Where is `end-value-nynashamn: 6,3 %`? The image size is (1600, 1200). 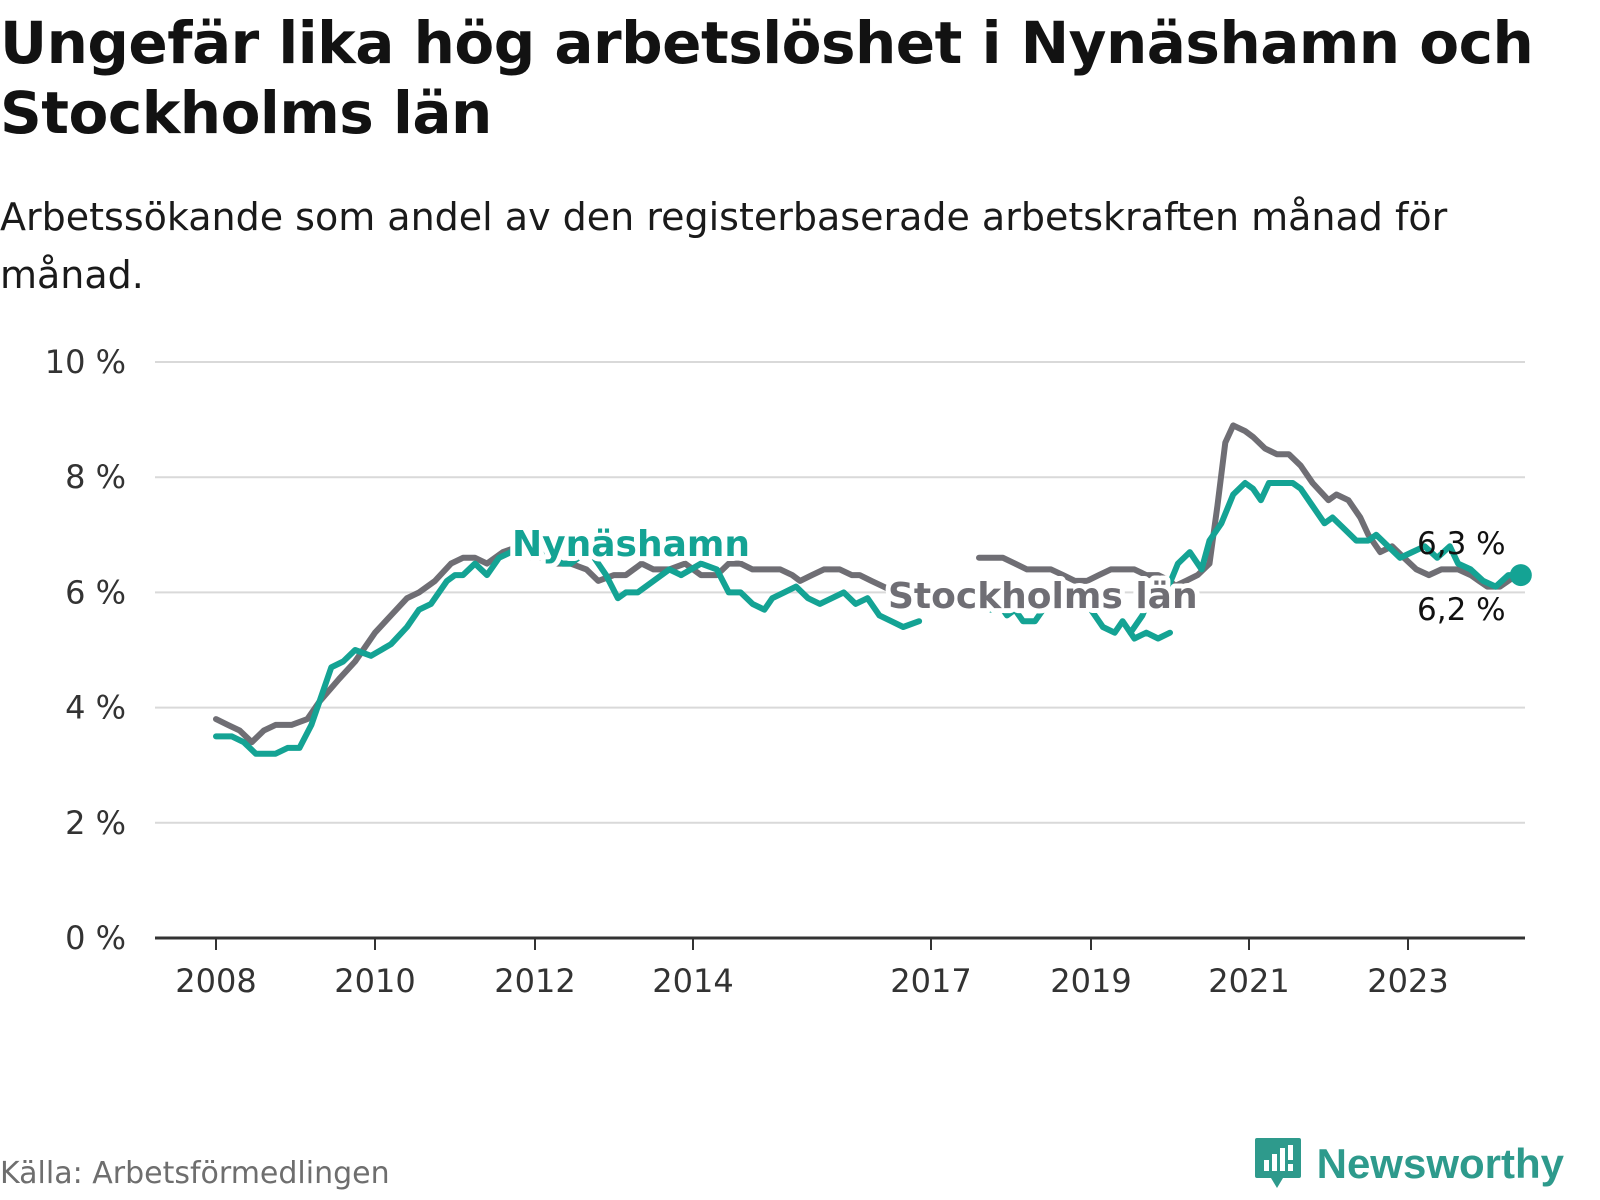 end-value-nynashamn: 6,3 % is located at coordinates (1461, 544).